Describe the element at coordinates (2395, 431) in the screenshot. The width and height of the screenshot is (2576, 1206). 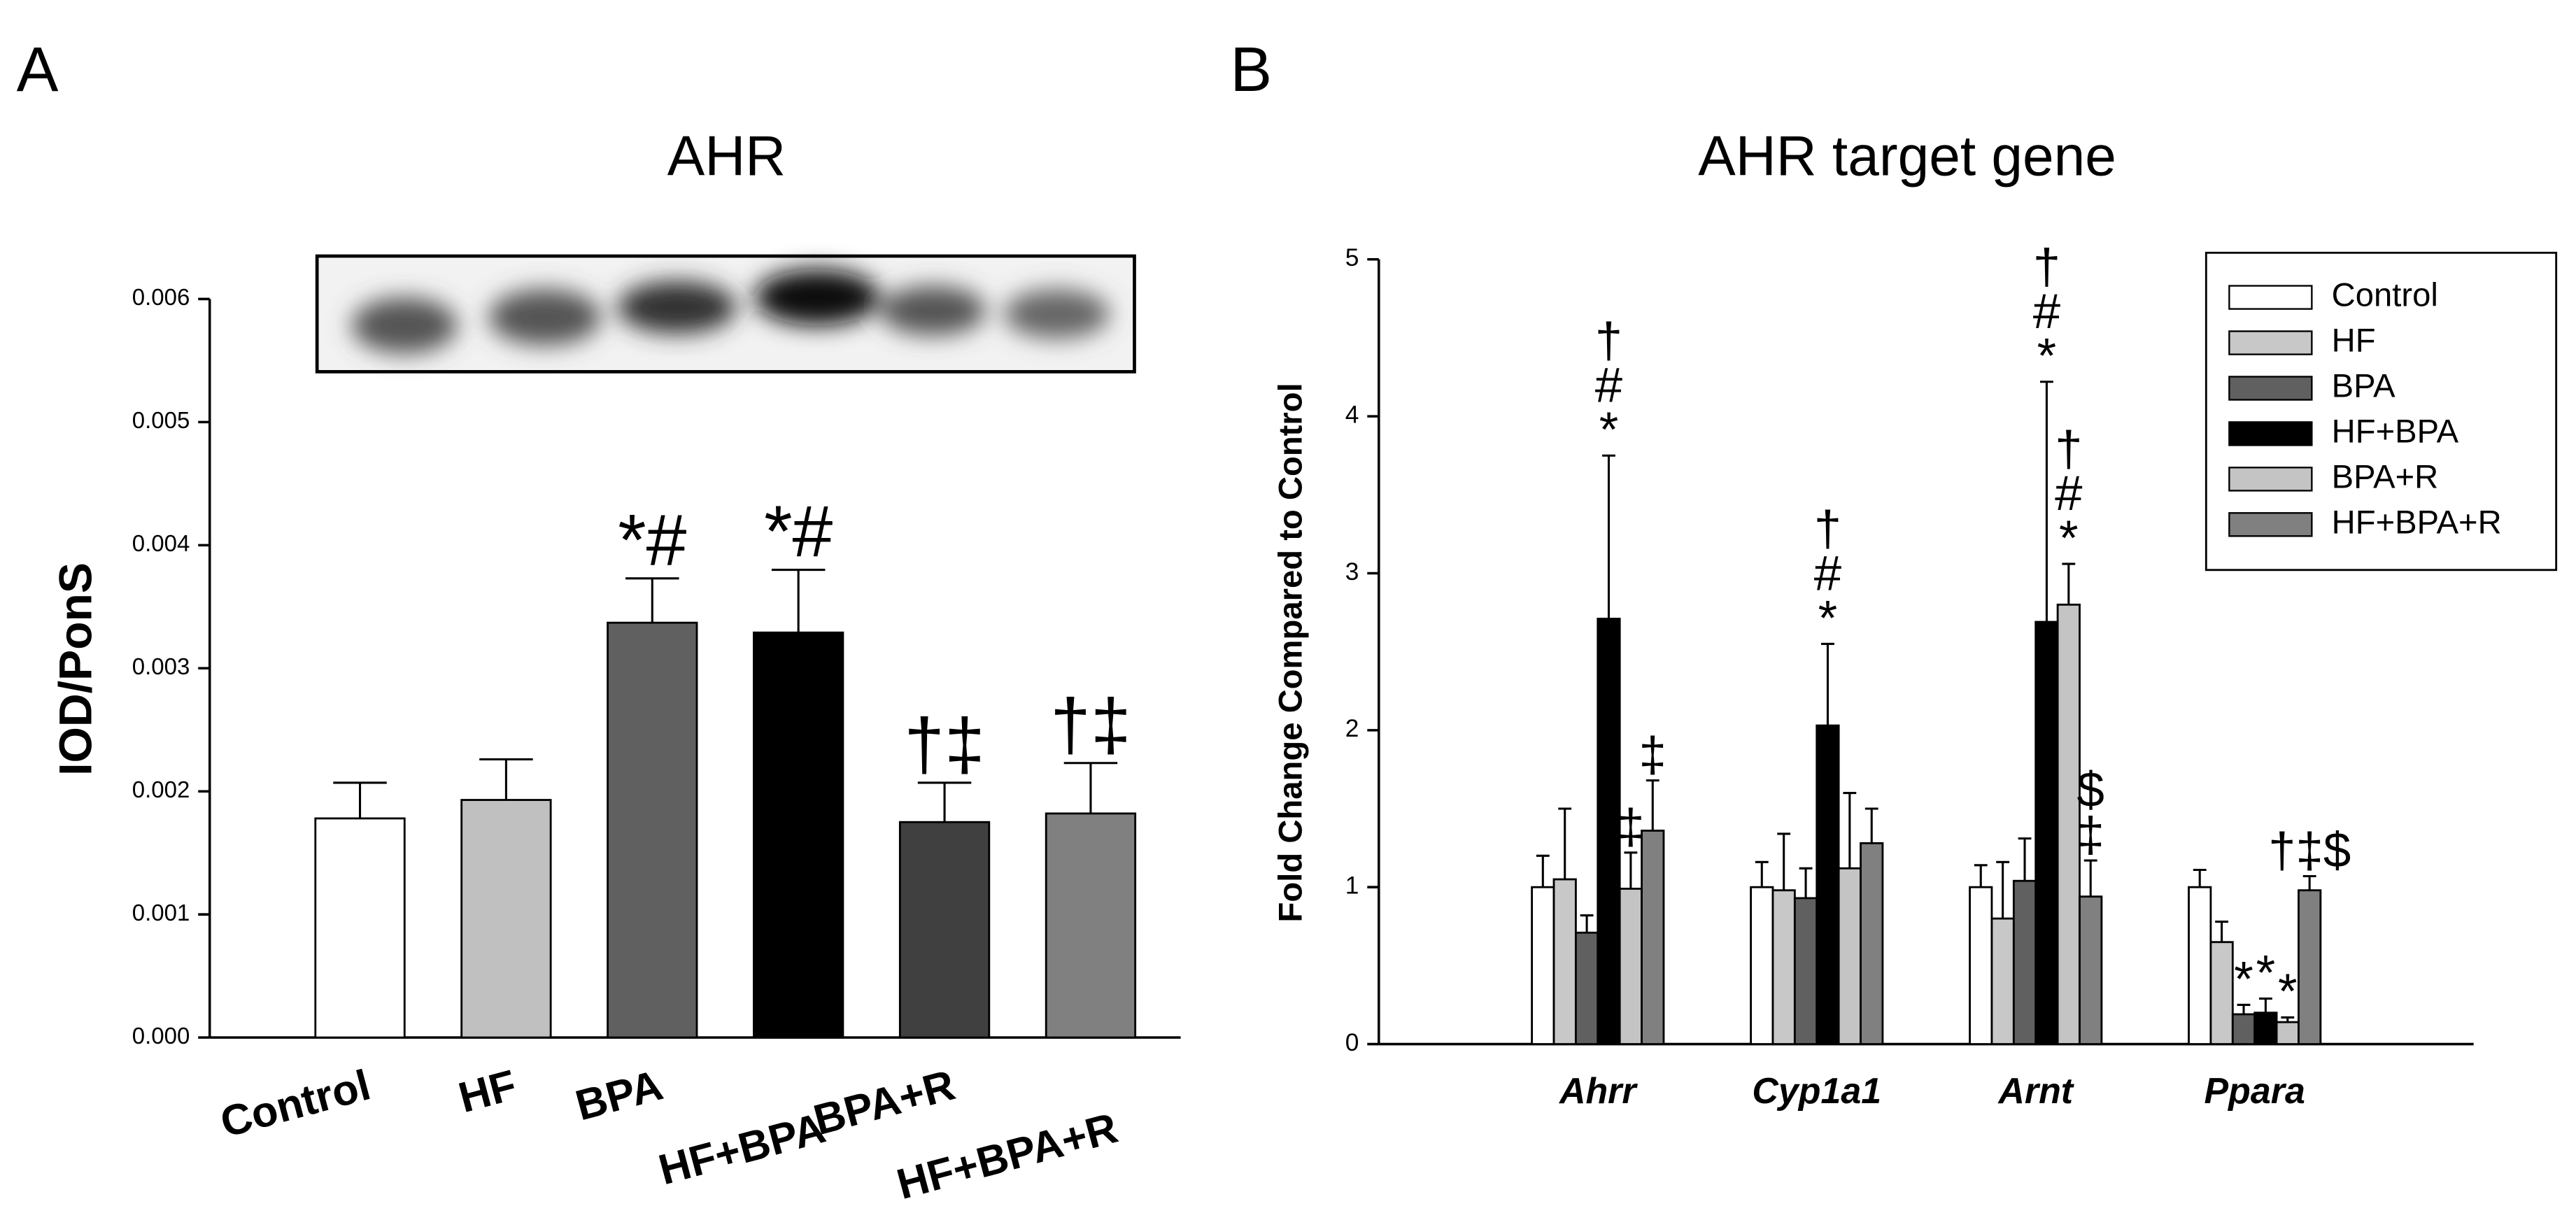
I see `legend-label: HF+BPA` at that location.